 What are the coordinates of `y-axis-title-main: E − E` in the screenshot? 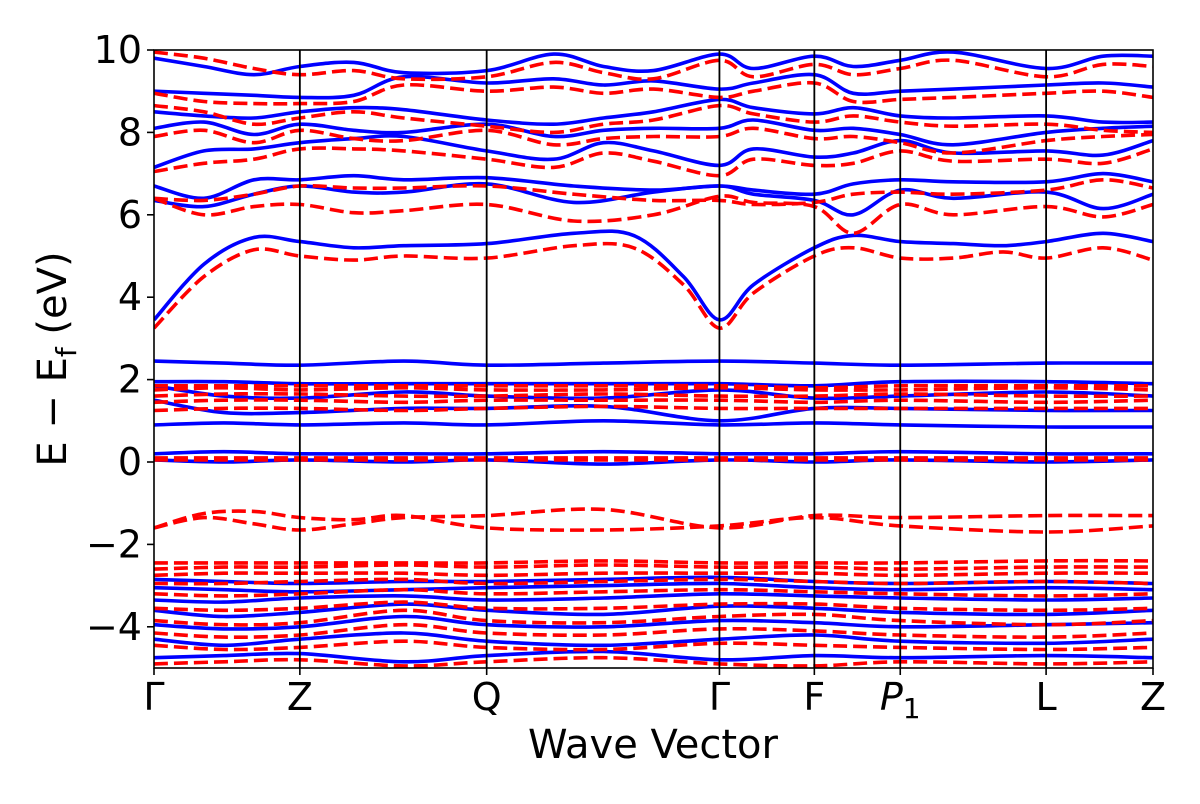 It's located at (53, 412).